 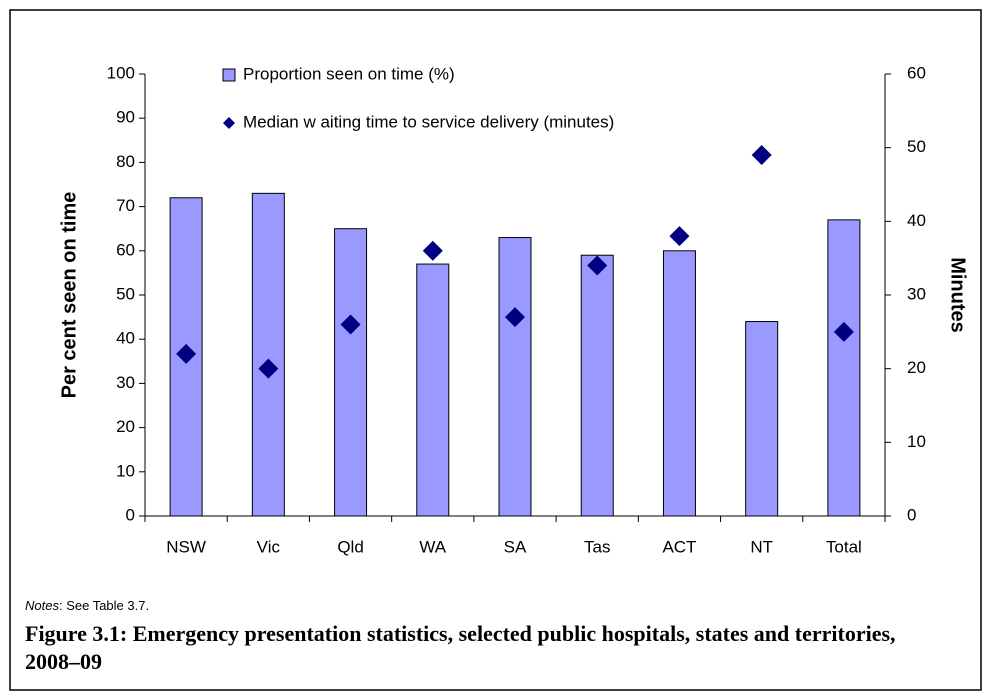 What do you see at coordinates (104, 605) in the screenshot?
I see `notes-text: : See Table 3.7.` at bounding box center [104, 605].